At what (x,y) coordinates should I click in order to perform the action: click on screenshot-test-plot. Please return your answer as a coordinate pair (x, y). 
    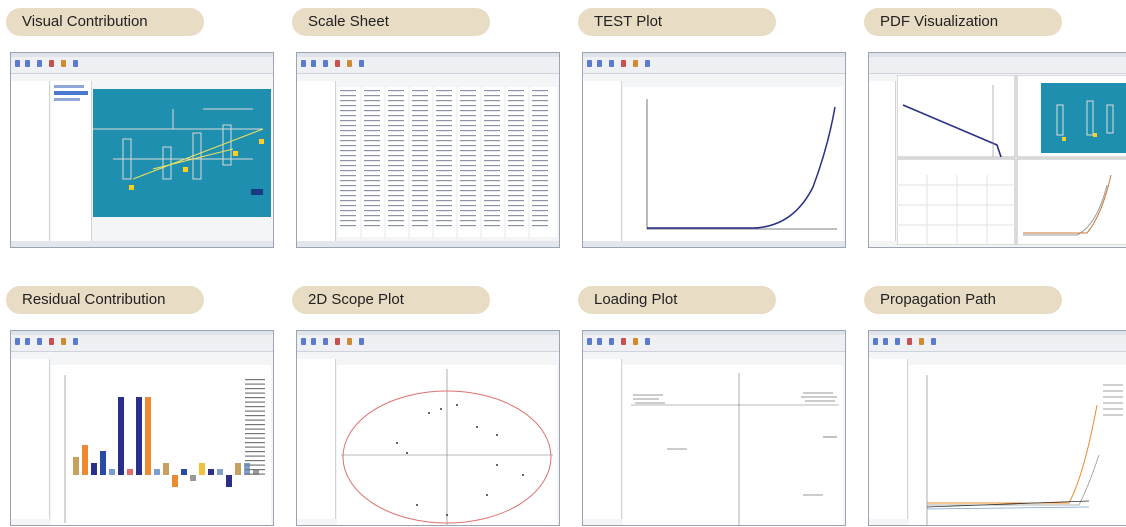
    Looking at the image, I should click on (714, 150).